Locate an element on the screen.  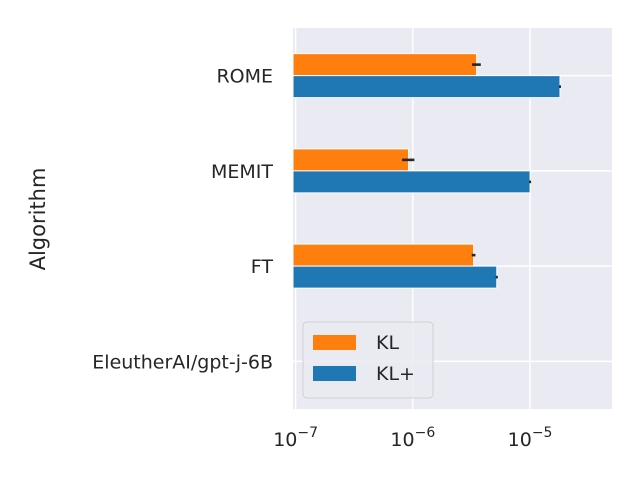
legend-box is located at coordinates (368, 360).